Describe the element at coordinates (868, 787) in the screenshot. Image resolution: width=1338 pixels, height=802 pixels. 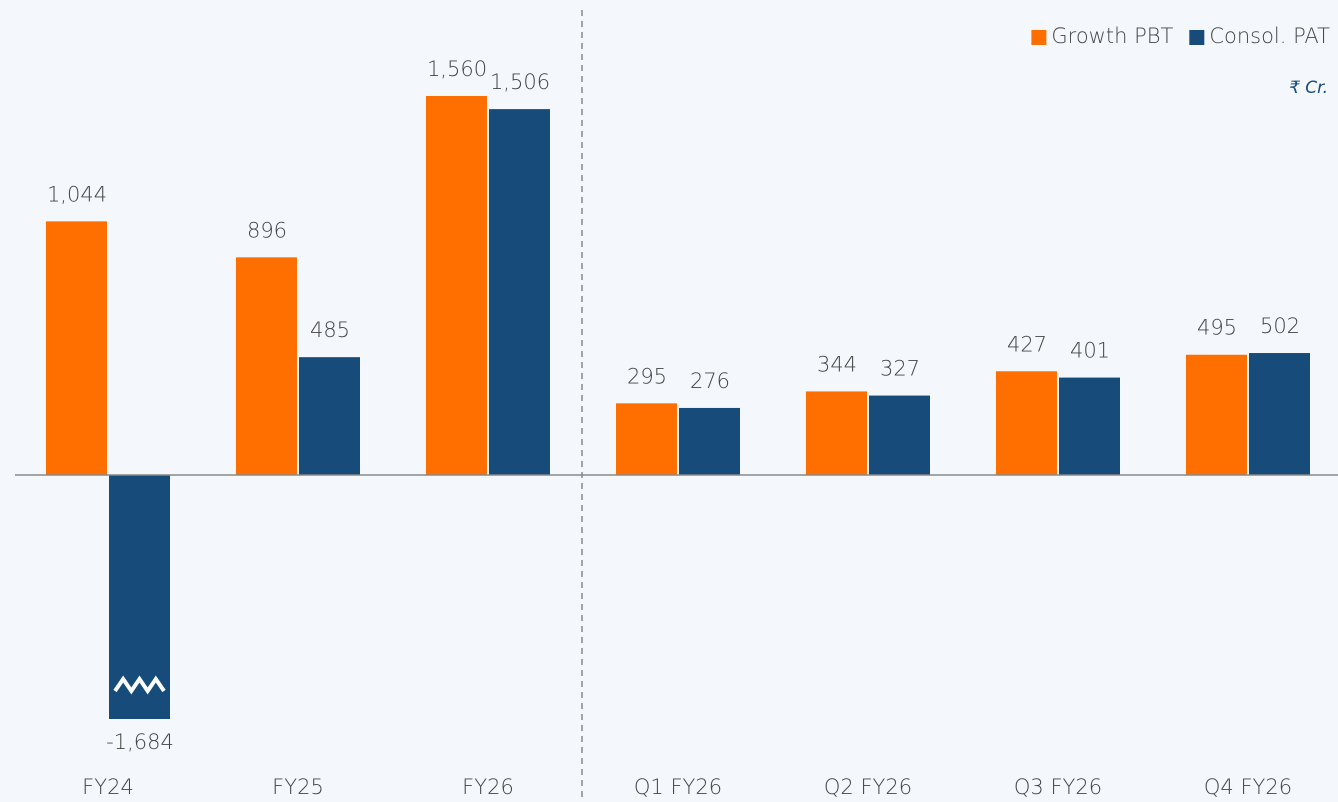
I see `x-tick-label: Q2 FY26` at that location.